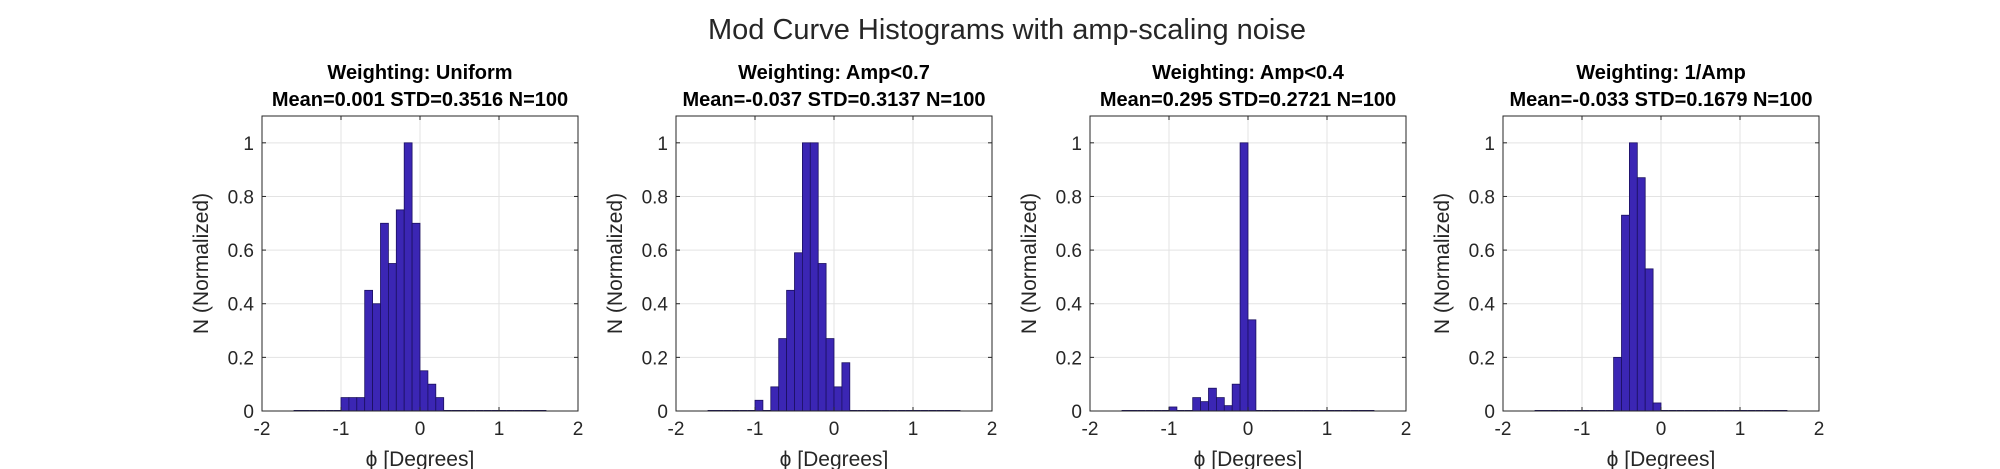 This screenshot has width=2000, height=469. I want to click on panel-title: Weighting: Amp<0.7, so click(834, 73).